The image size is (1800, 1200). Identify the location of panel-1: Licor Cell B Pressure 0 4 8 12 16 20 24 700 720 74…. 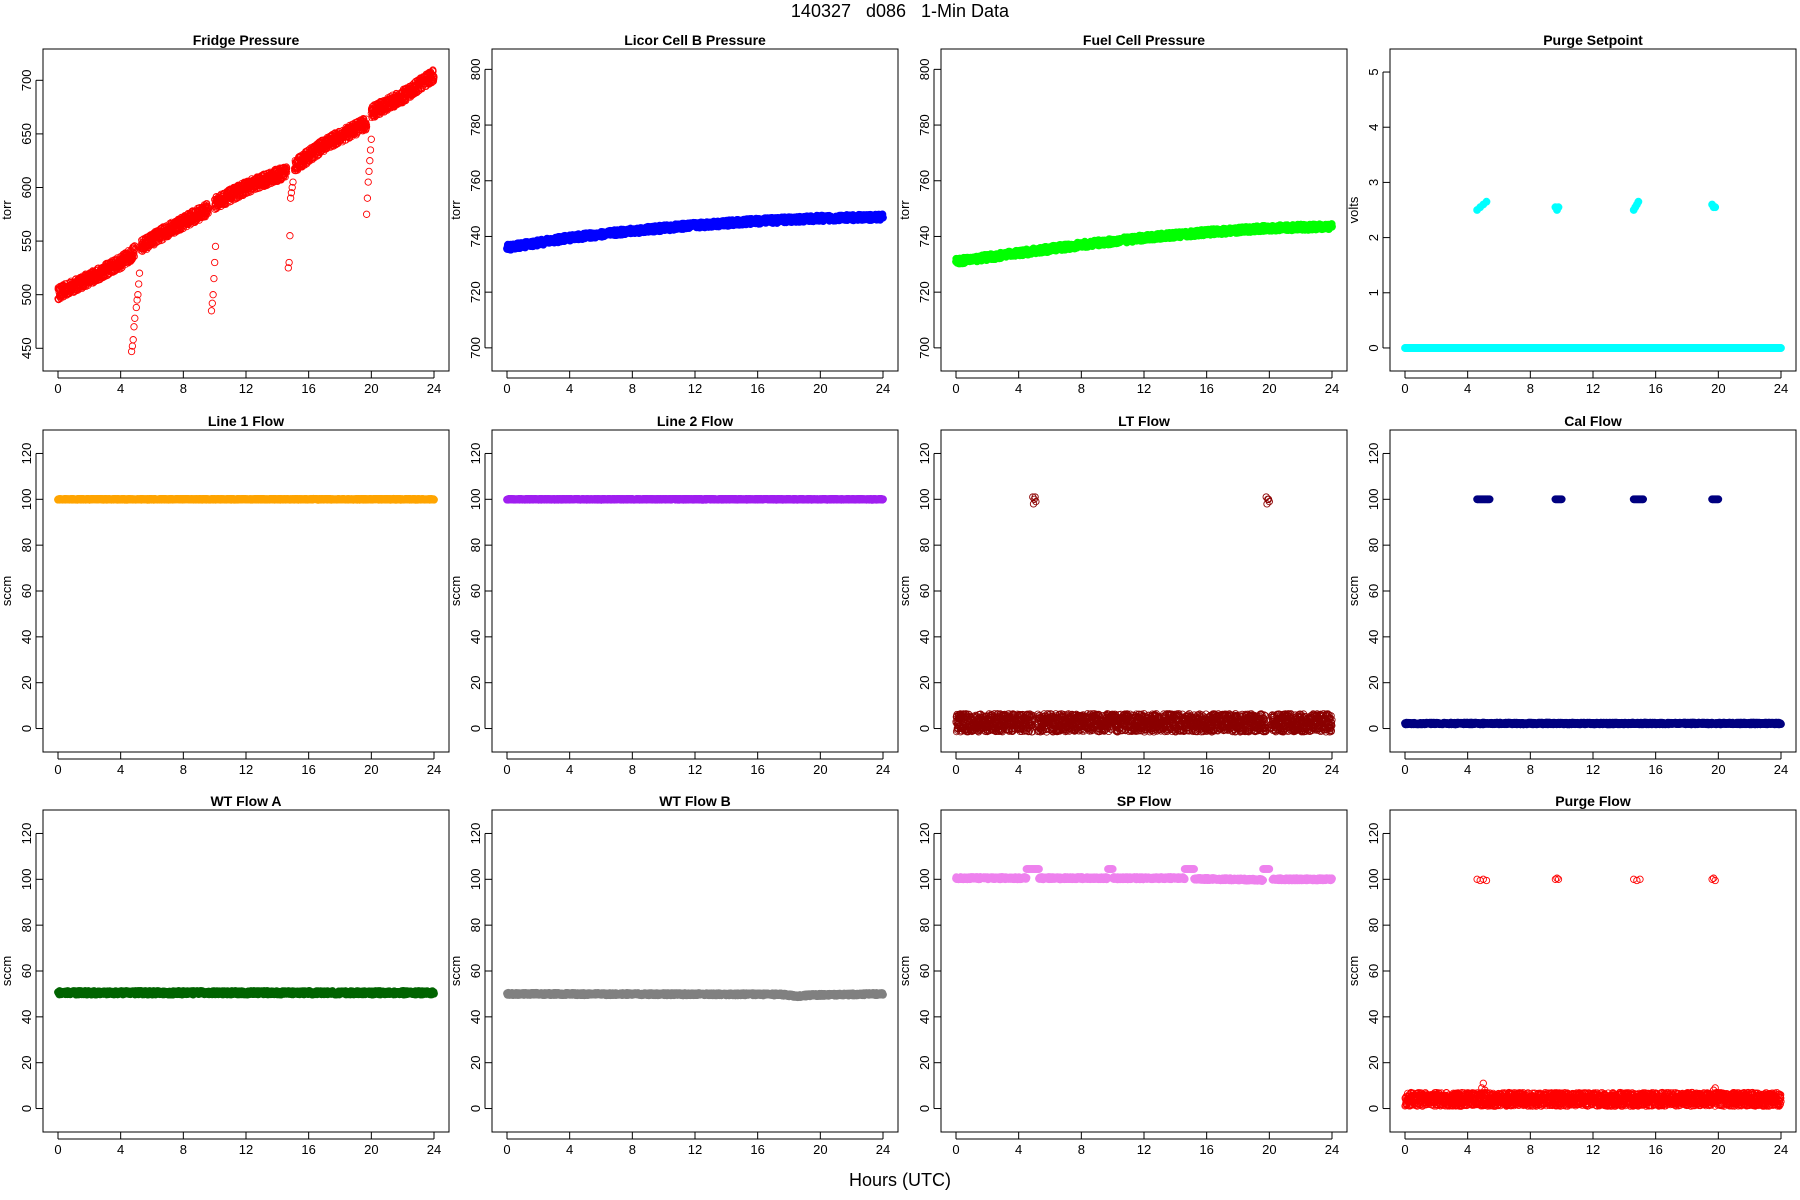
(673, 214).